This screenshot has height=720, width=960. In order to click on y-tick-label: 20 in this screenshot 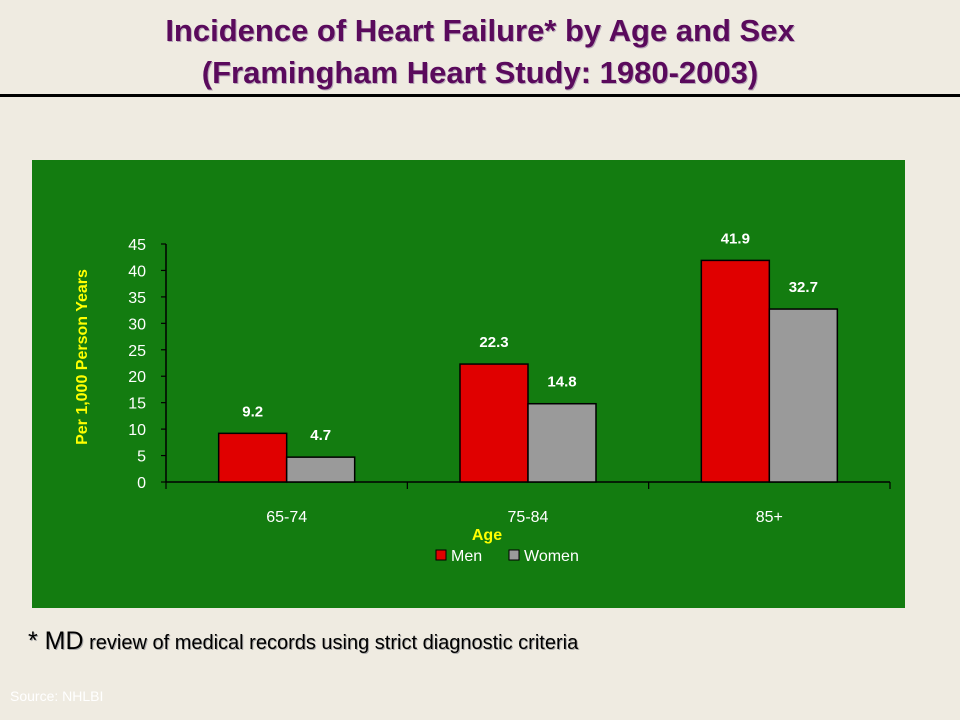, I will do `click(137, 377)`.